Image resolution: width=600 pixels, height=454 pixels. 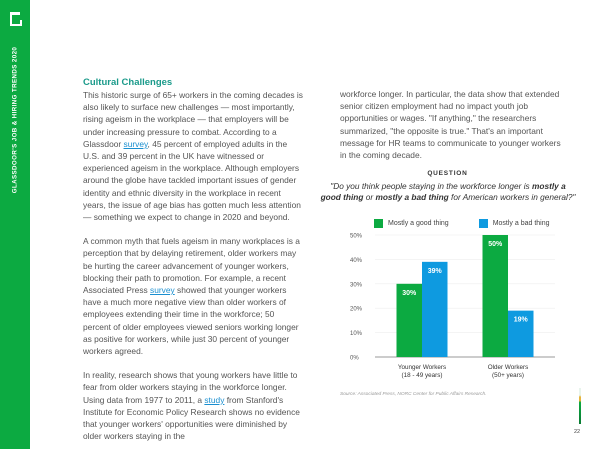 I want to click on x-category-label: (50+ years), so click(x=508, y=375).